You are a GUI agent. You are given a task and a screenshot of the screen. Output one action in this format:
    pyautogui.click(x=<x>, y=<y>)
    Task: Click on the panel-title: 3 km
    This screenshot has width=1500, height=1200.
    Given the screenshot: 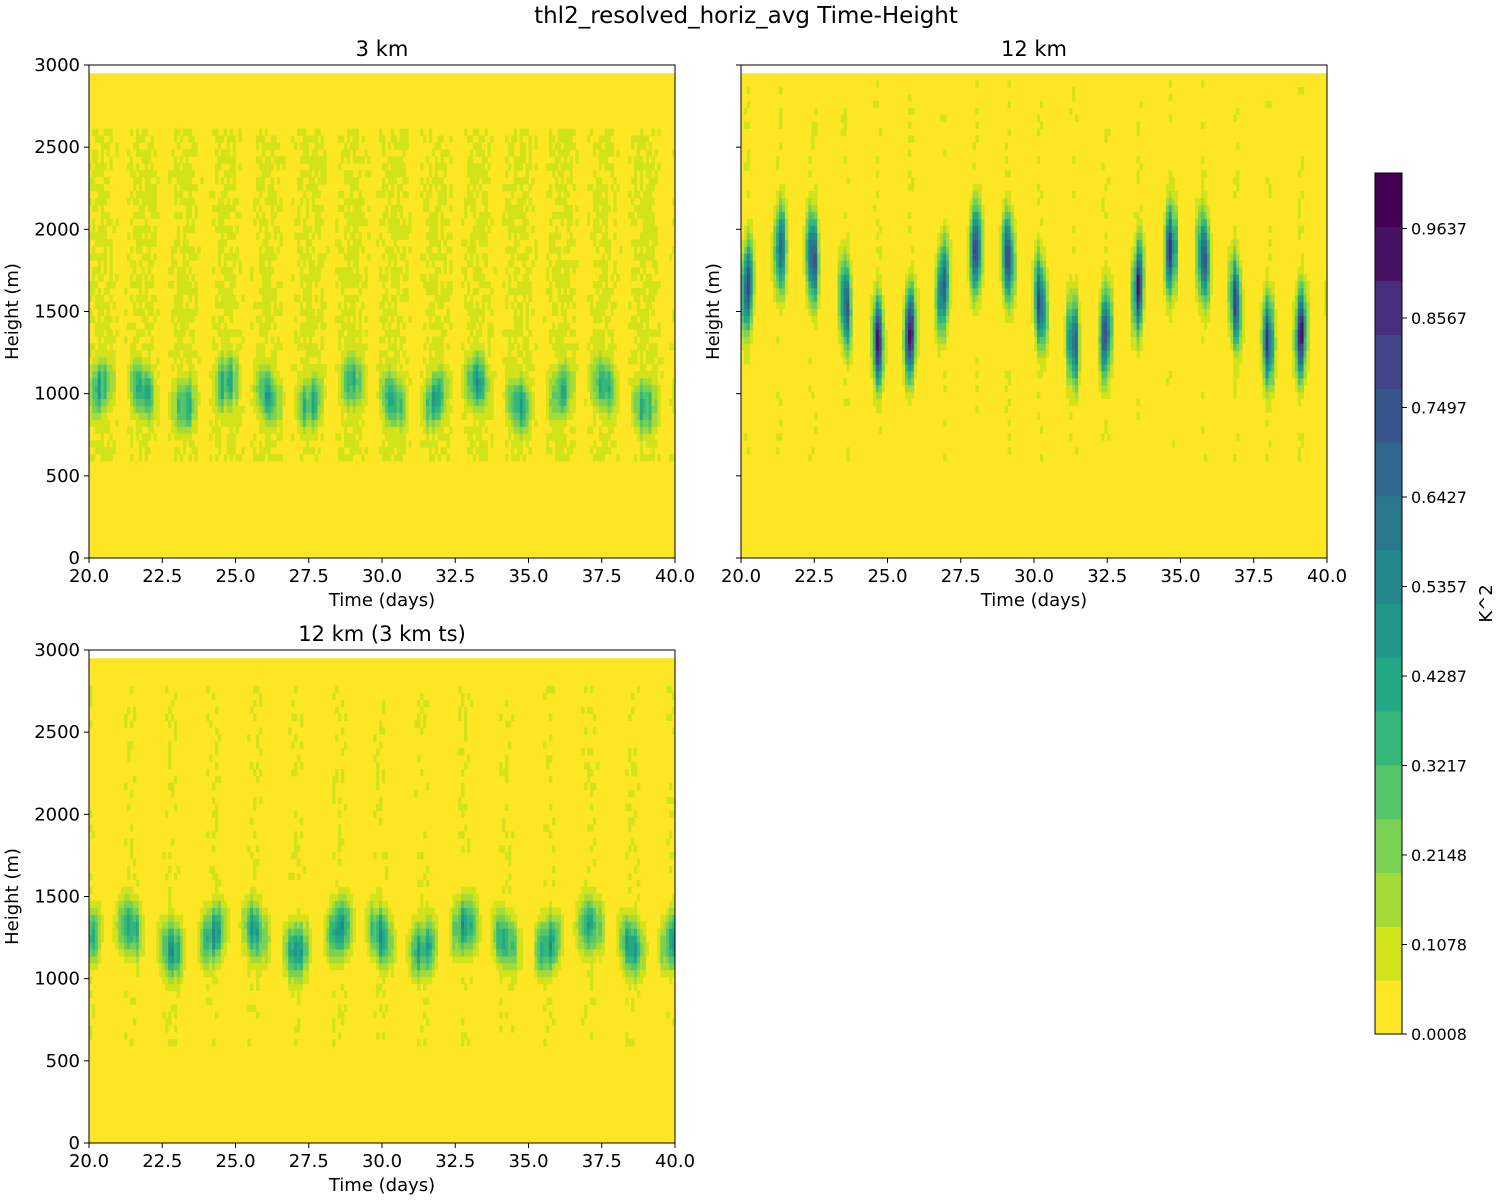 What is the action you would take?
    pyautogui.click(x=382, y=49)
    